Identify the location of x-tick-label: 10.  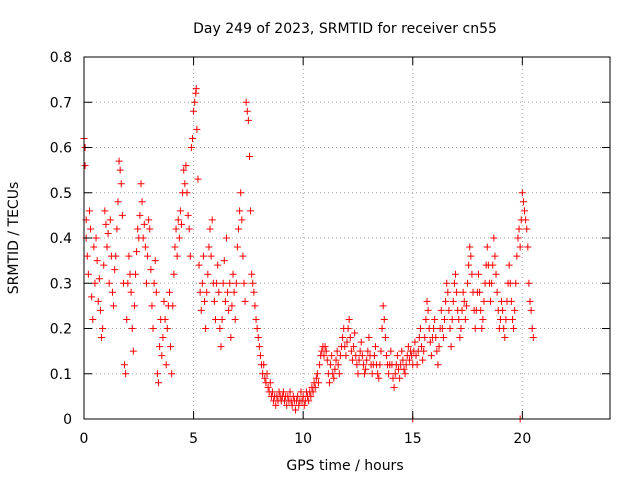
(303, 439).